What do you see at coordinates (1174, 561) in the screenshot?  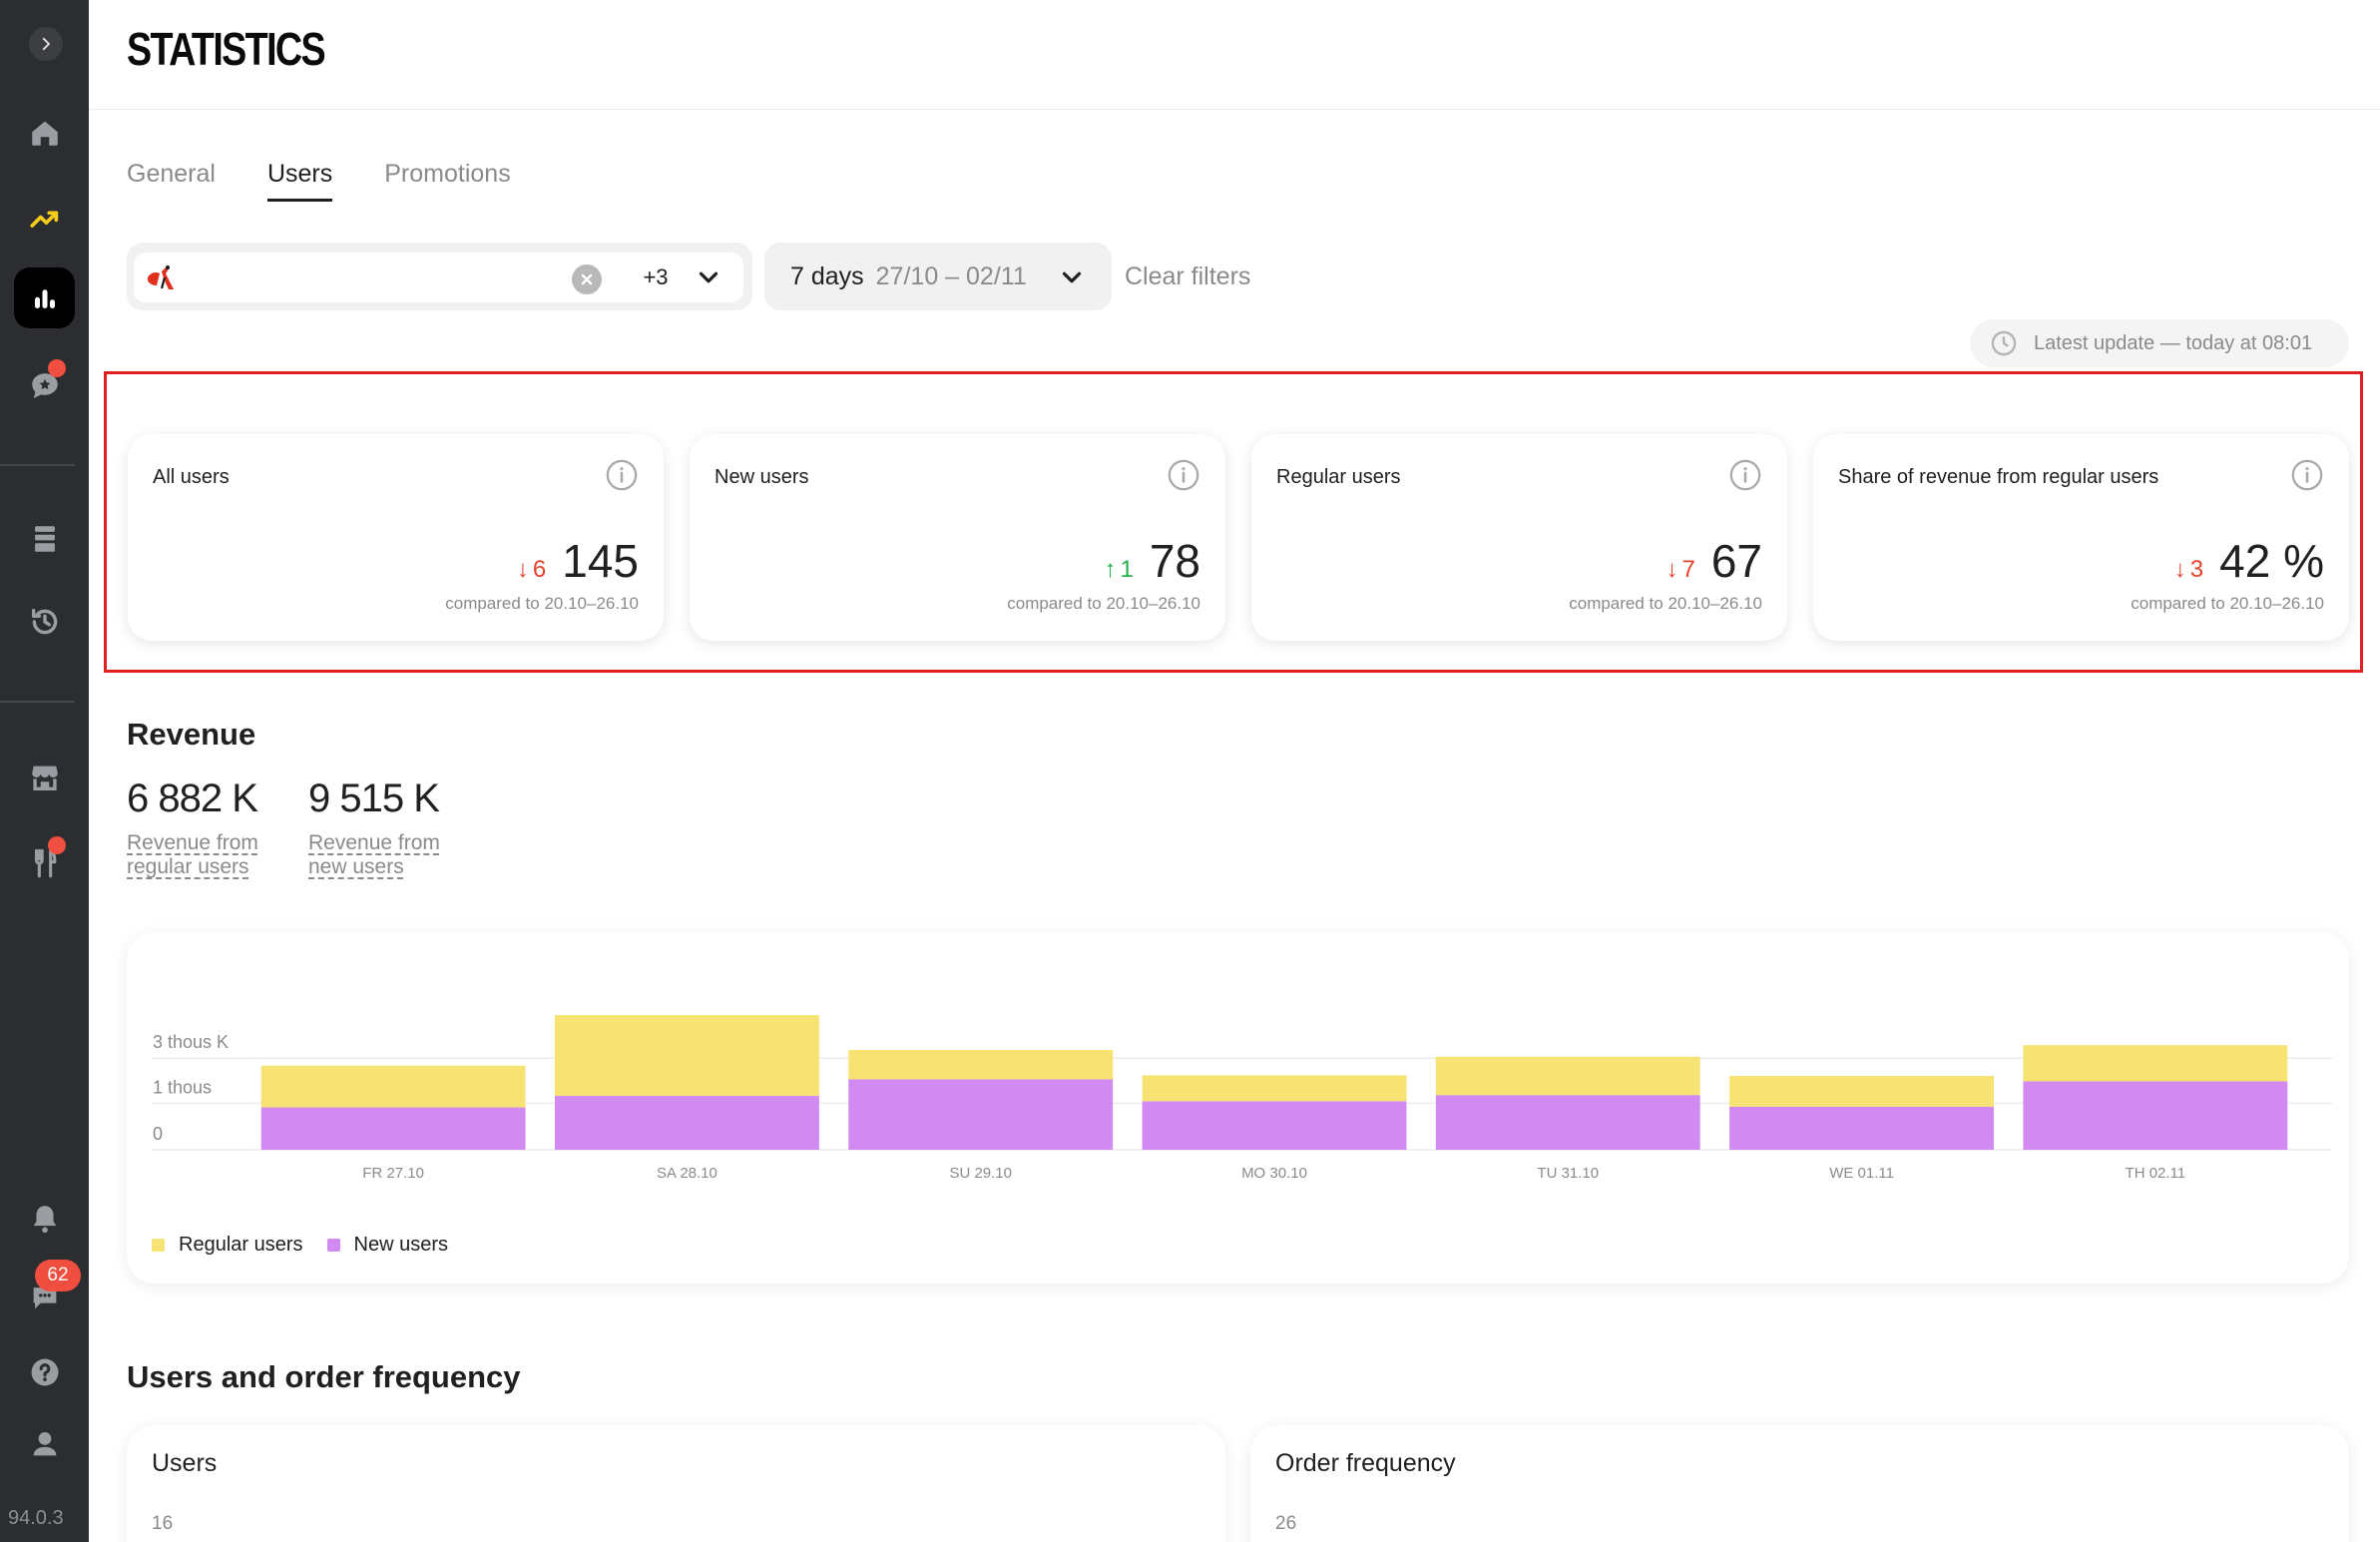 I see `kpi-value: 78` at bounding box center [1174, 561].